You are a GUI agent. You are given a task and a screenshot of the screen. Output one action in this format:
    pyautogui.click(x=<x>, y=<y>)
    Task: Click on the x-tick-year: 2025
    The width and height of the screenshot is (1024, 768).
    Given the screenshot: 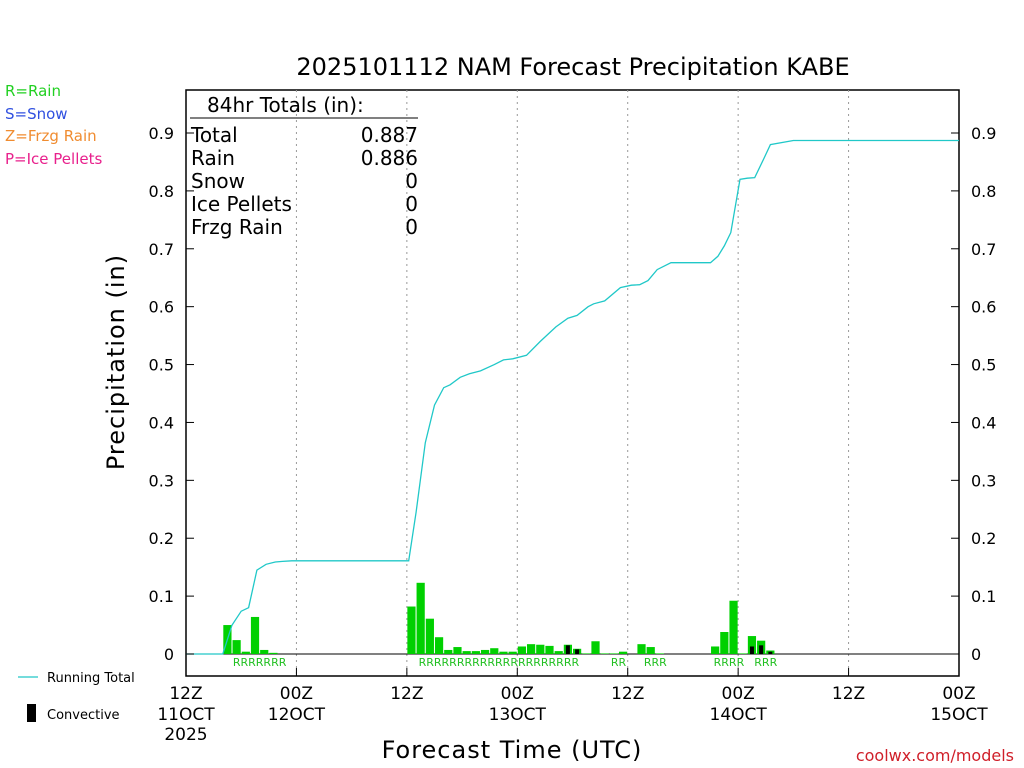 What is the action you would take?
    pyautogui.click(x=185, y=735)
    